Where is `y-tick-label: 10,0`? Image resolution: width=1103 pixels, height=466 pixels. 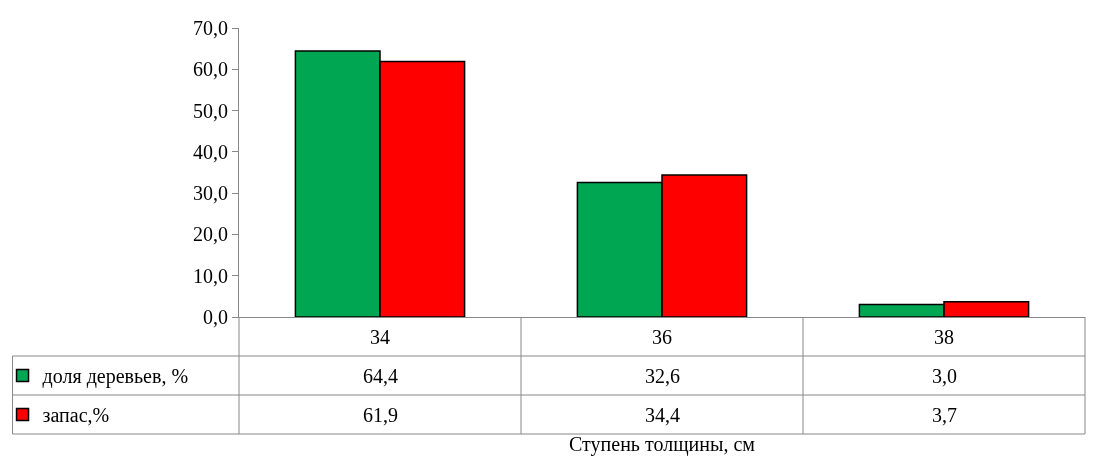 y-tick-label: 10,0 is located at coordinates (210, 275).